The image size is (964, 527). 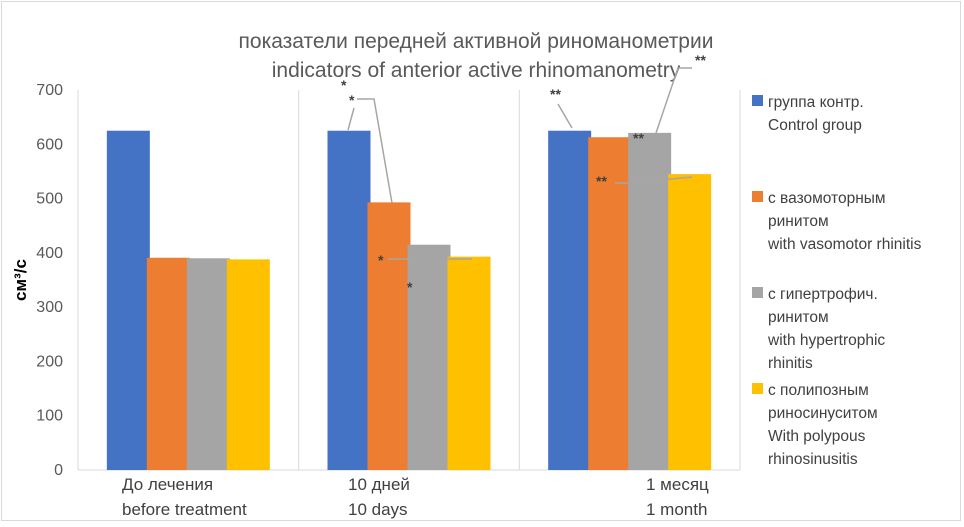 I want to click on legend-label: Control group, so click(x=815, y=125).